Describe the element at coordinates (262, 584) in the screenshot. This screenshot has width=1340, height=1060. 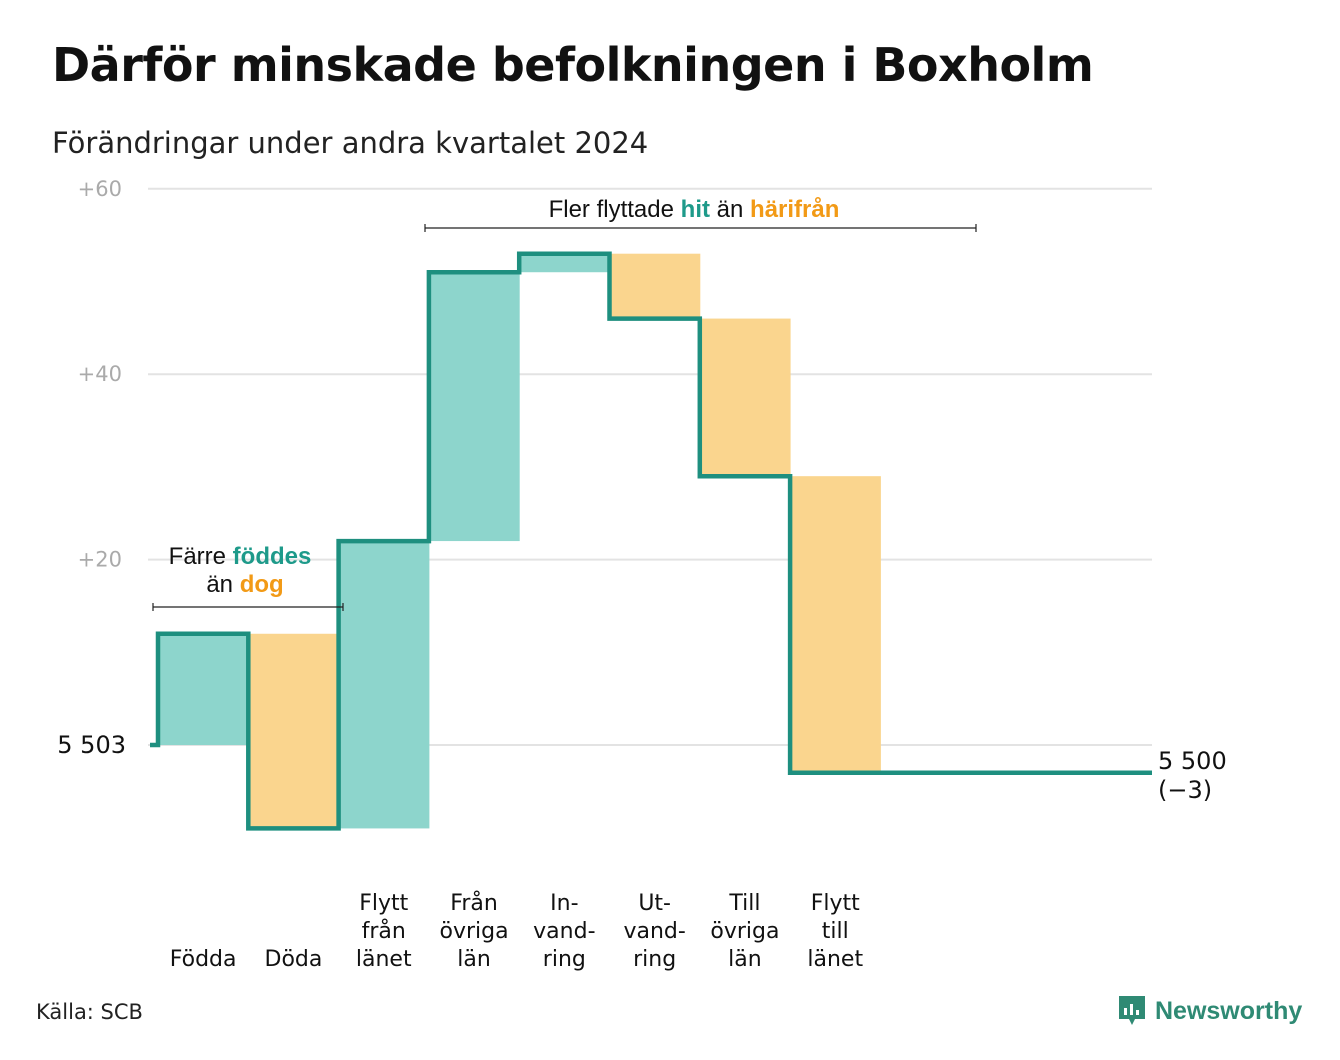
I see `annotation-highlight-orange: dog` at that location.